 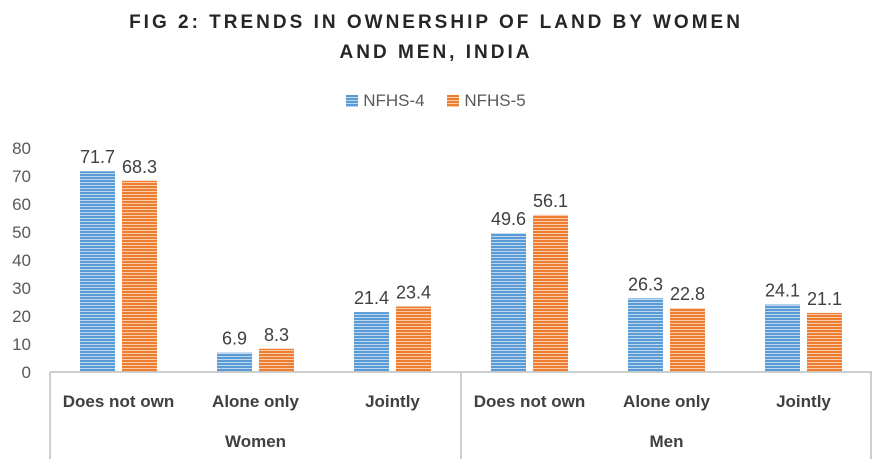 What do you see at coordinates (413, 292) in the screenshot?
I see `bar-value-label: 23.4` at bounding box center [413, 292].